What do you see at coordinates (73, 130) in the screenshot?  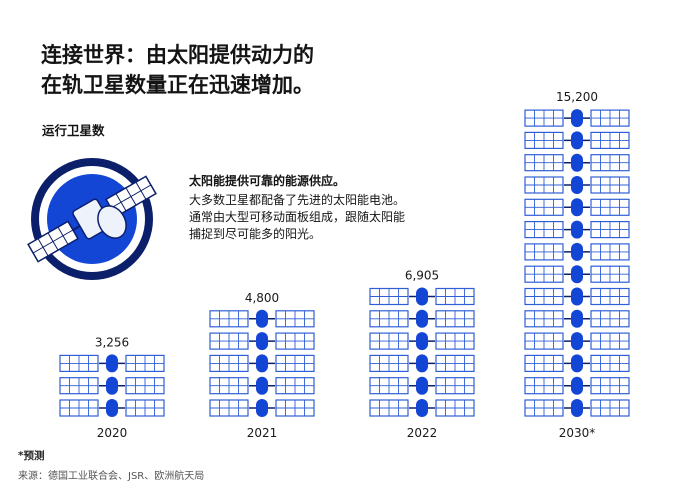 I see `y-axis-label: 运行卫星数` at bounding box center [73, 130].